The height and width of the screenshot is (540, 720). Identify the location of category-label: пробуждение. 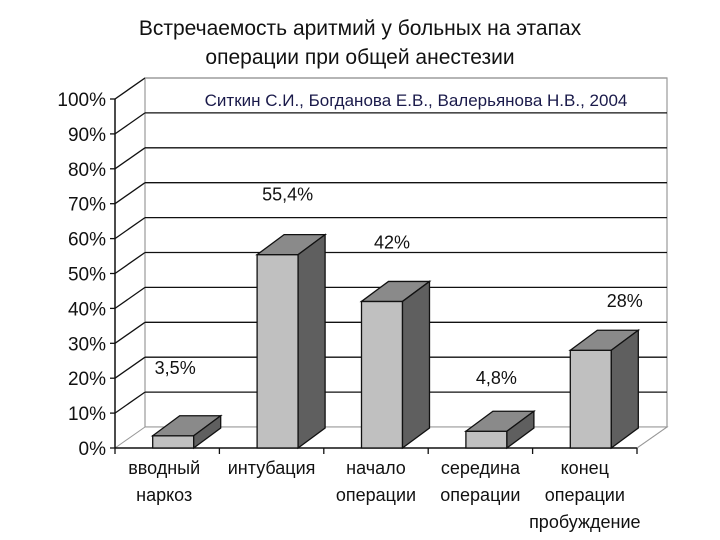
(584, 522).